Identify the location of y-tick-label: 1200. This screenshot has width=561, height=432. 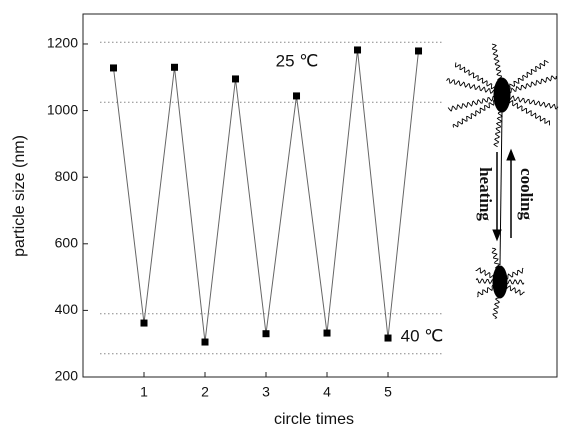
(62, 43).